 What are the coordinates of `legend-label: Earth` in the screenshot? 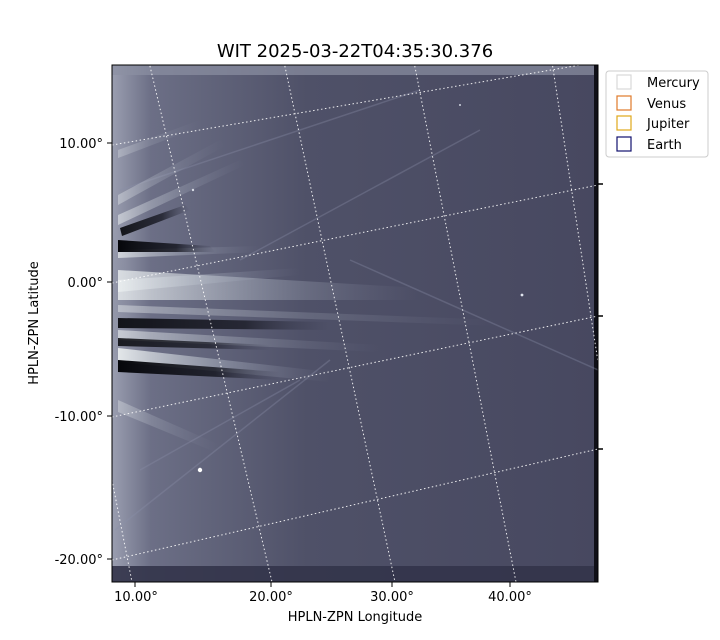 It's located at (664, 145).